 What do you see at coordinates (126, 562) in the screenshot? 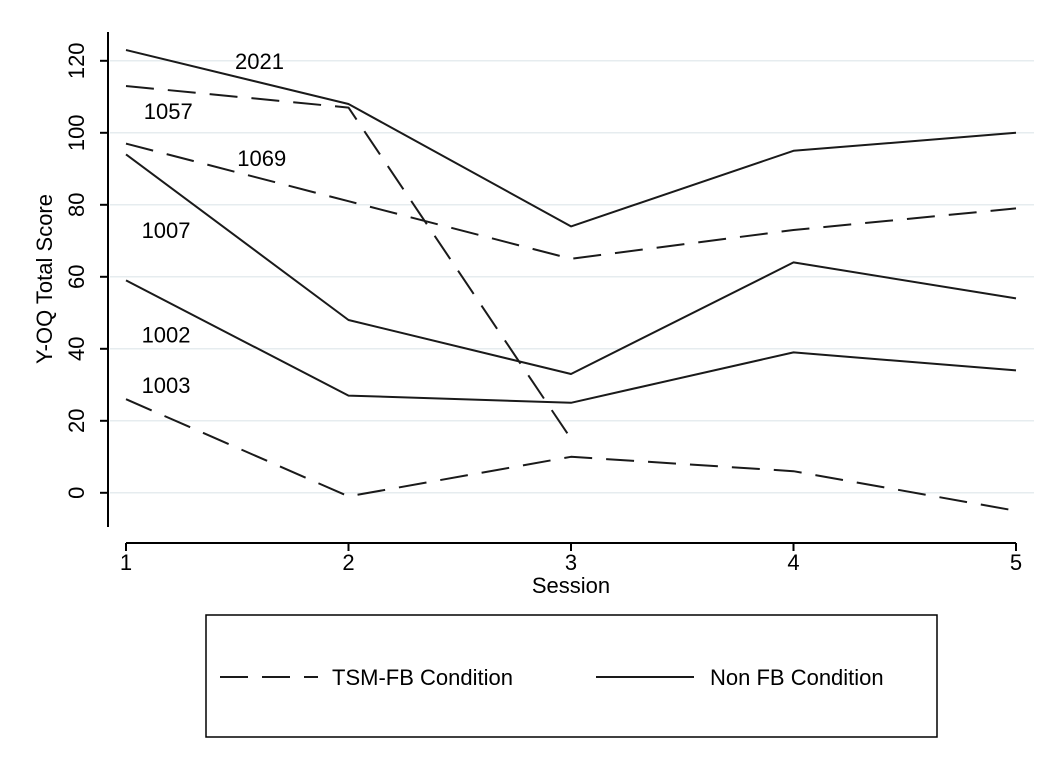
I see `x-tick-label: 1` at bounding box center [126, 562].